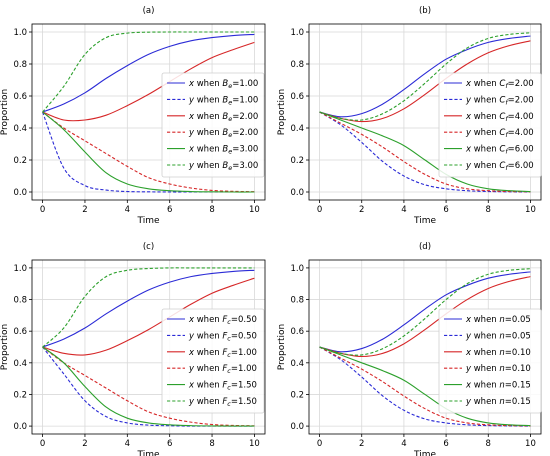  Describe the element at coordinates (425, 247) in the screenshot. I see `chart-title: (d)` at that location.